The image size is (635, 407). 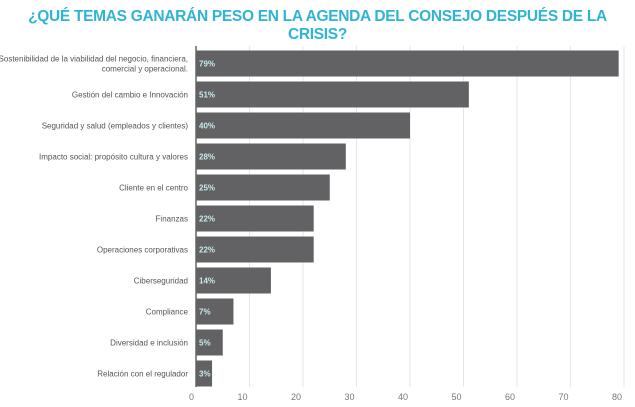 What do you see at coordinates (149, 343) in the screenshot?
I see `category-label: Diversidad e inclusión` at bounding box center [149, 343].